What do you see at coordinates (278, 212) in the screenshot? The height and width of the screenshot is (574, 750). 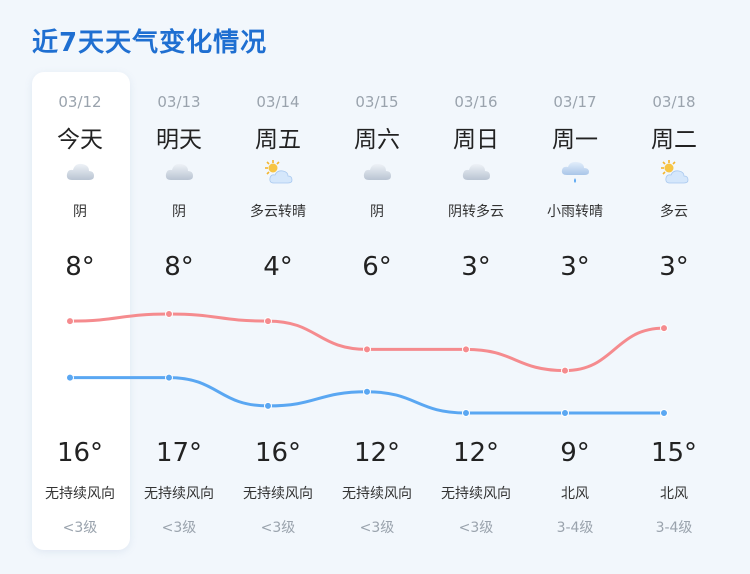 I see `weather-description: 多云转晴` at bounding box center [278, 212].